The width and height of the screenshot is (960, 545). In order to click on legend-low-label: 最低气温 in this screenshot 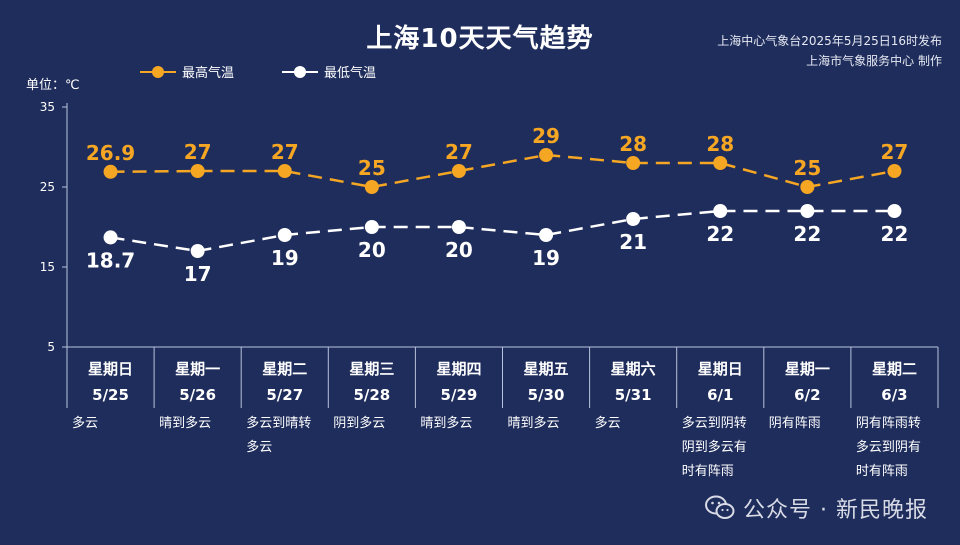, I will do `click(350, 73)`.